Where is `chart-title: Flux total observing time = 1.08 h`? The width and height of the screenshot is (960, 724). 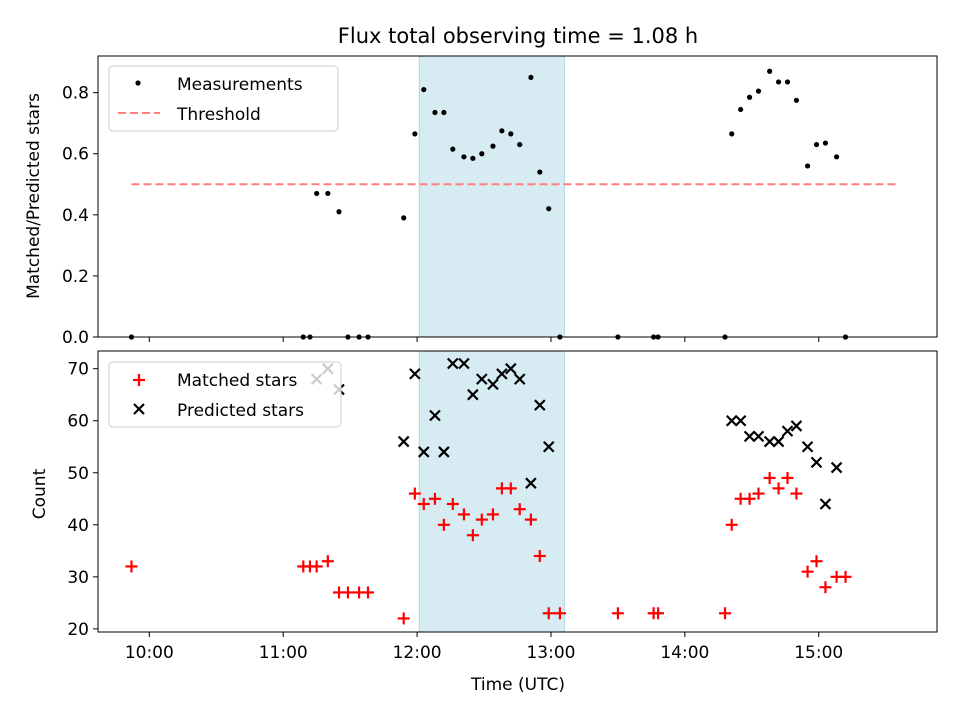 chart-title: Flux total observing time = 1.08 h is located at coordinates (518, 36).